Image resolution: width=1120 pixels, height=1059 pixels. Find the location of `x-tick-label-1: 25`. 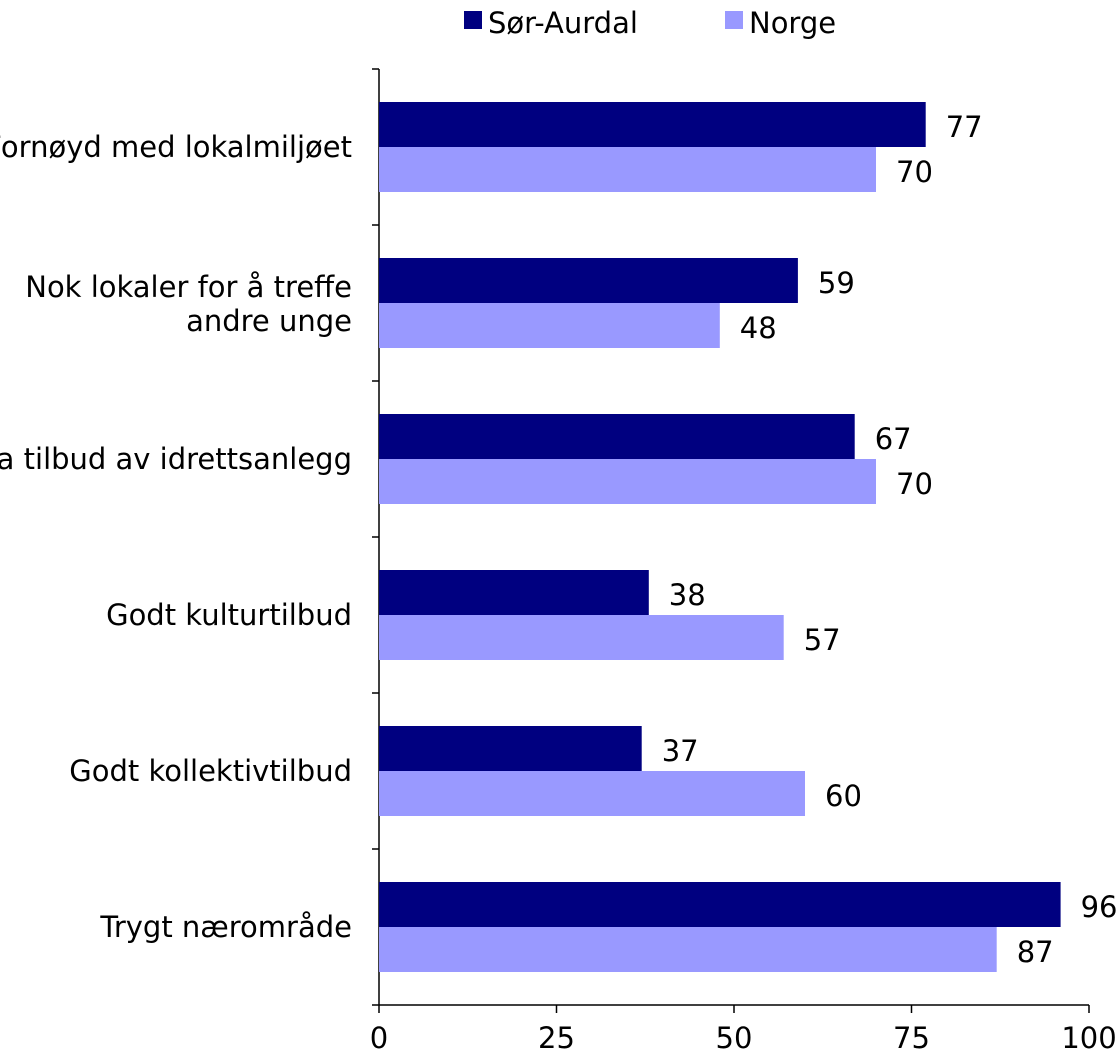

x-tick-label-1: 25 is located at coordinates (556, 1038).